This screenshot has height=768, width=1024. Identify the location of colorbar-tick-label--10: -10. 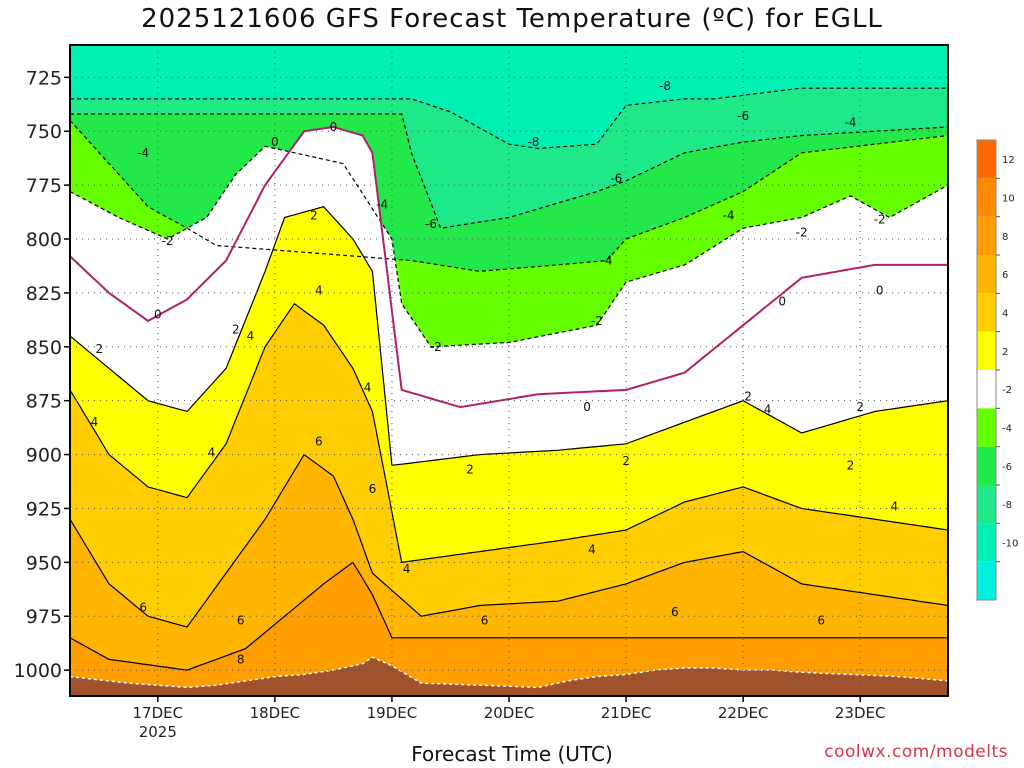
(1010, 544).